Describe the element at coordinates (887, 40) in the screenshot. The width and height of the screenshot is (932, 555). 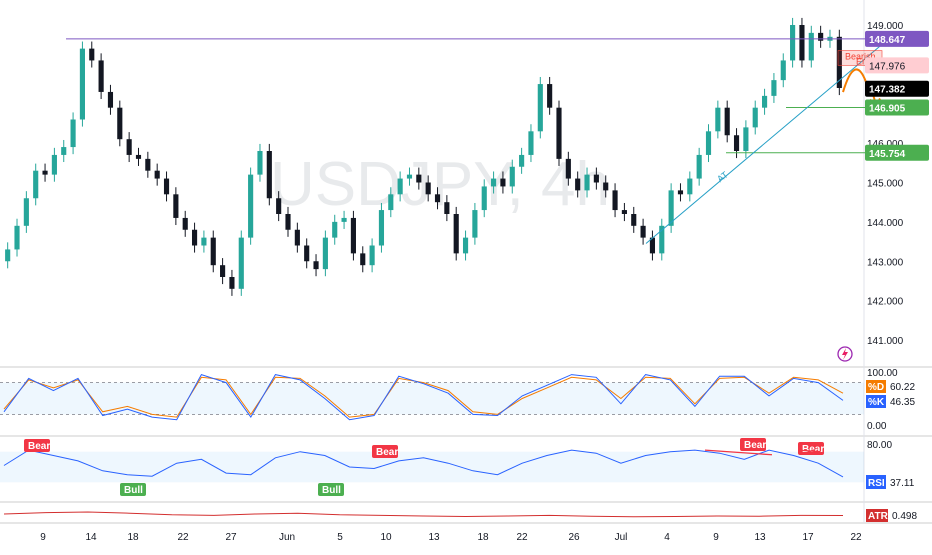
I see `resistance-price-tag: 148.647` at that location.